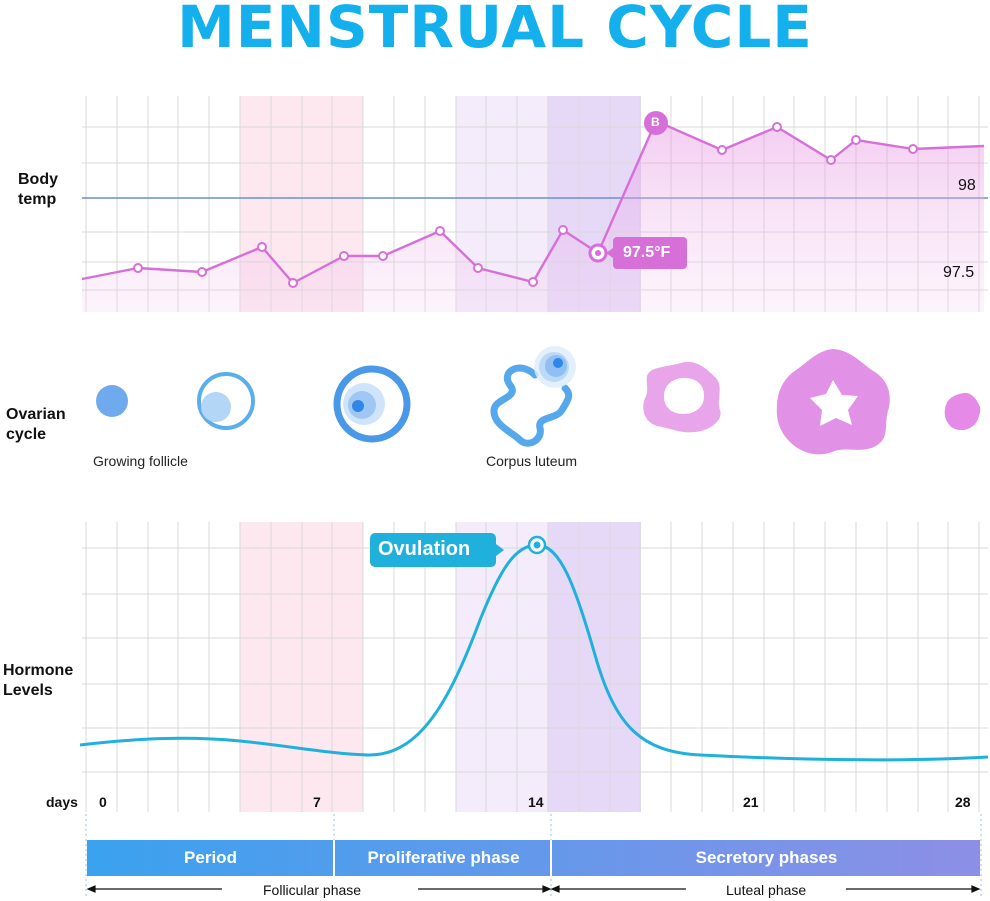  Describe the element at coordinates (103, 802) in the screenshot. I see `day-tick-0: 0` at that location.